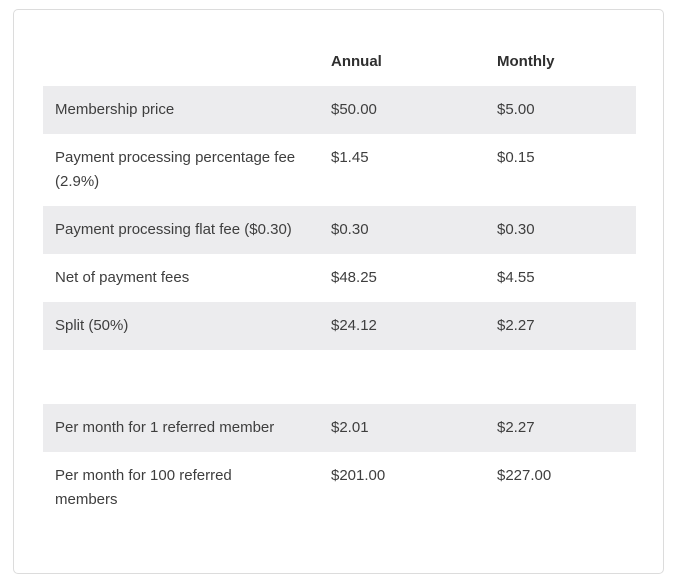 This screenshot has height=587, width=680. Describe the element at coordinates (143, 487) in the screenshot. I see `row-label: Per month for 100 referred members` at that location.